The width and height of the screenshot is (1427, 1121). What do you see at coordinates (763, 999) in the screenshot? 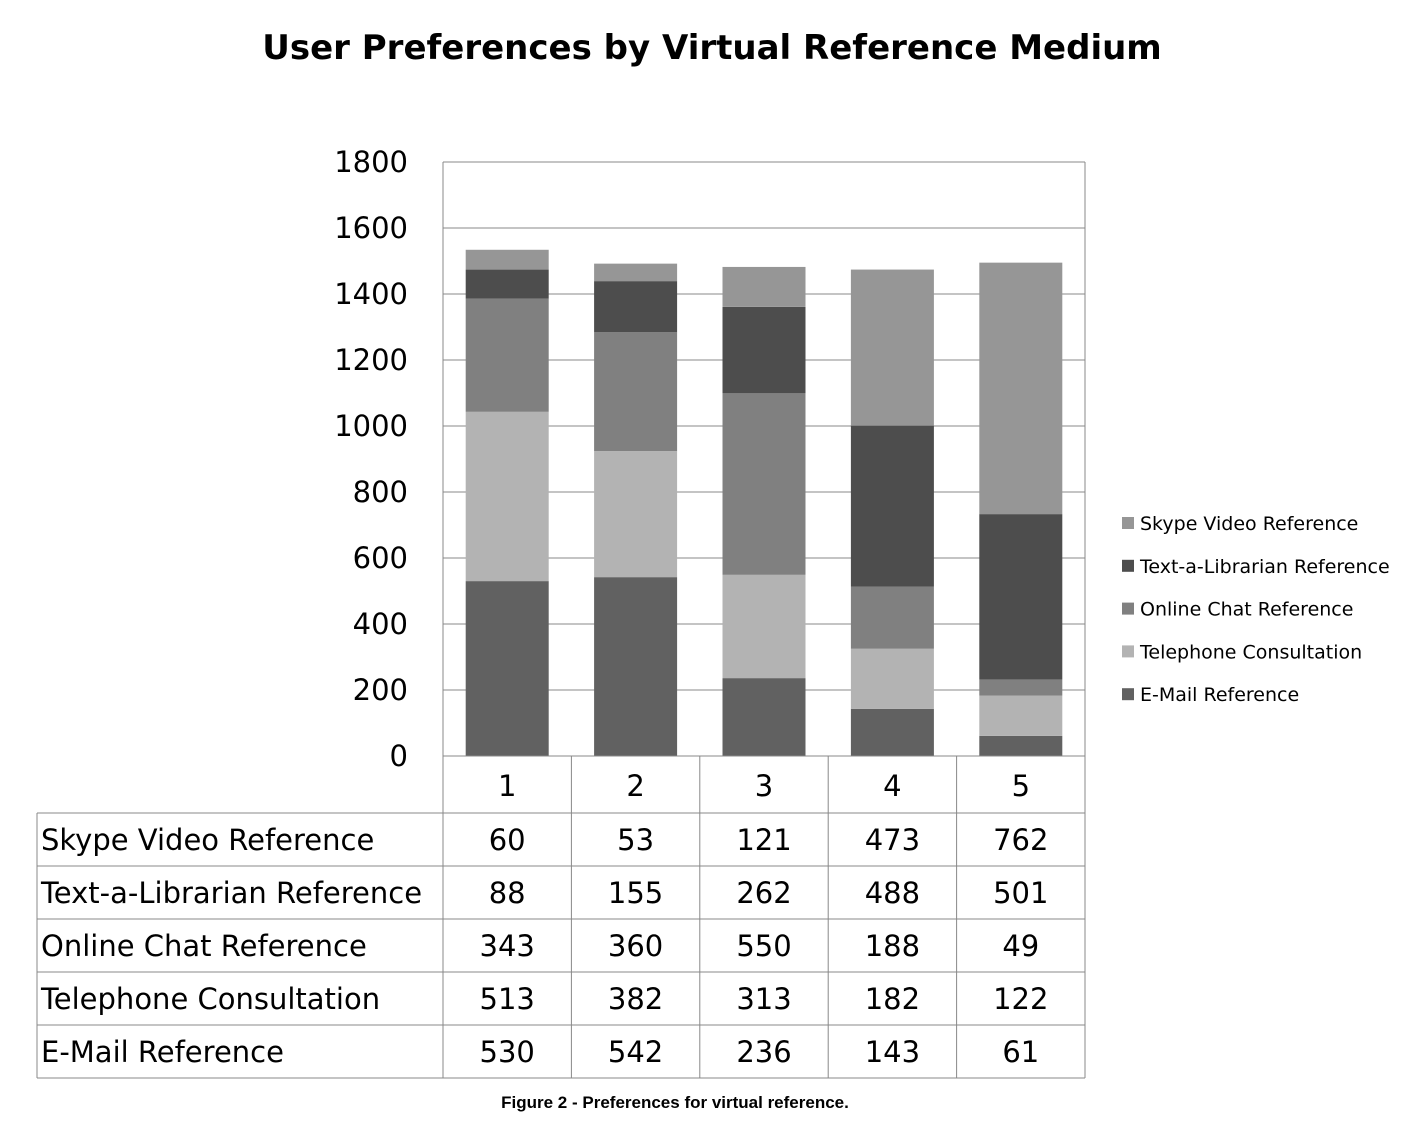
I see `table-cell-value: 313` at bounding box center [763, 999].